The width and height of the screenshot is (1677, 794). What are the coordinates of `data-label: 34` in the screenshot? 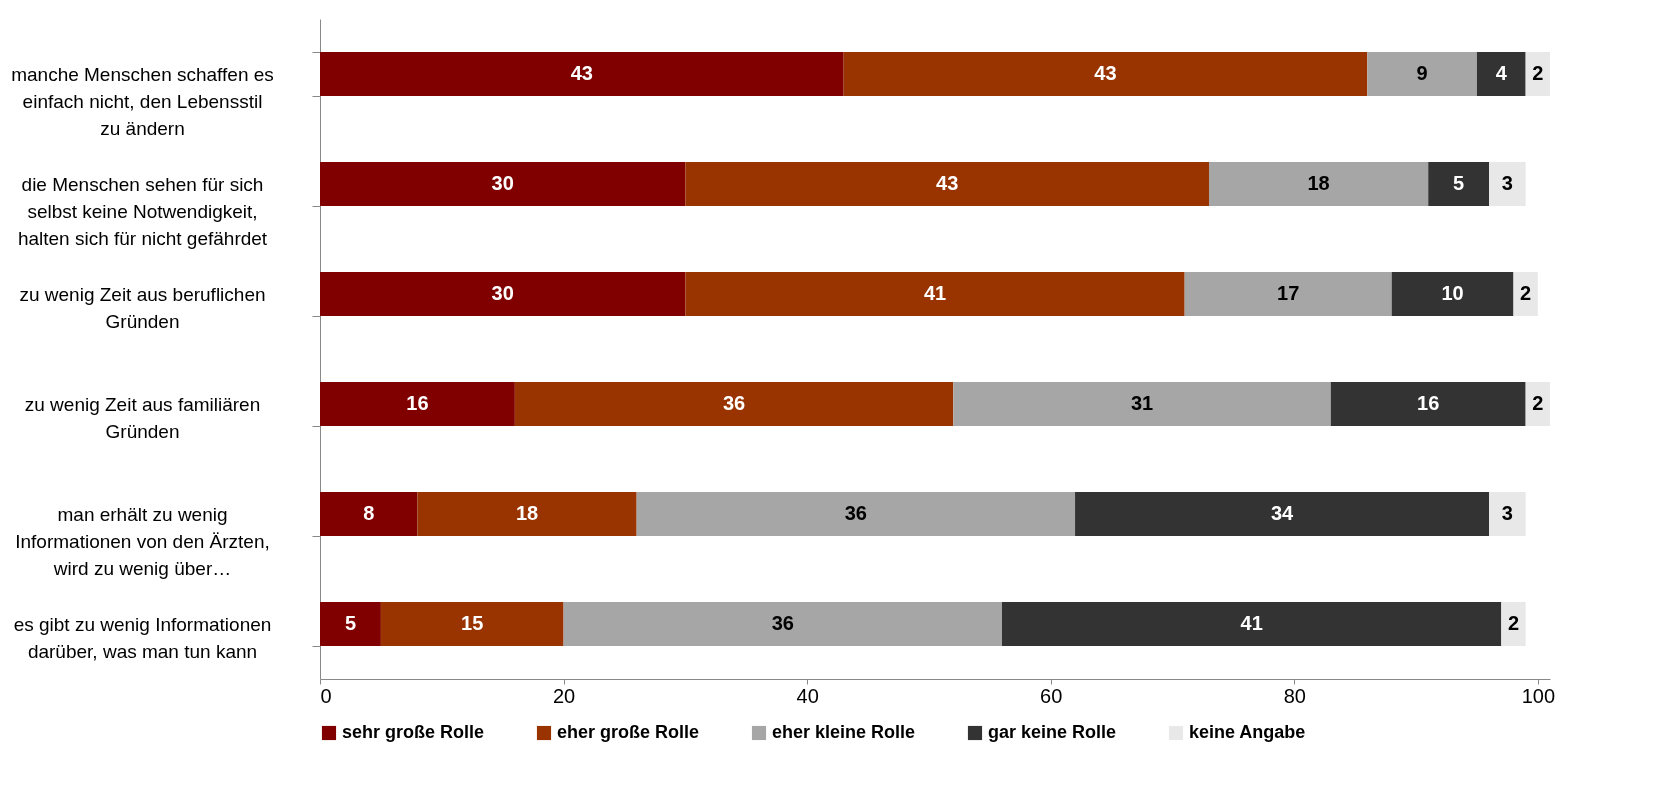 It's located at (1282, 513).